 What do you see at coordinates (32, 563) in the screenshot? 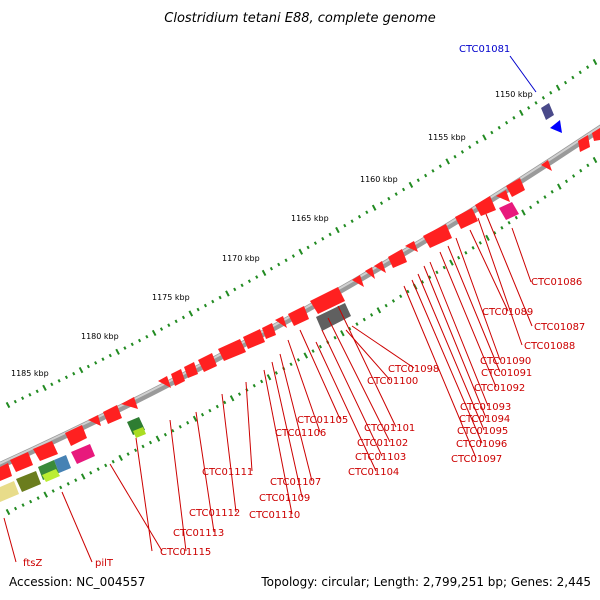
I see `gene-label: ftsZ` at bounding box center [32, 563].